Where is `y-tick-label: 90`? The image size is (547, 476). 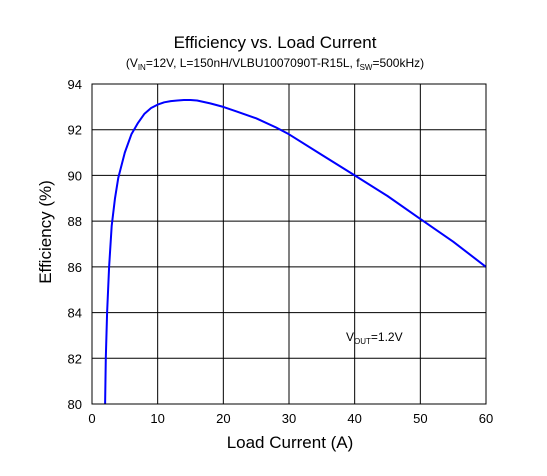 y-tick-label: 90 is located at coordinates (75, 175).